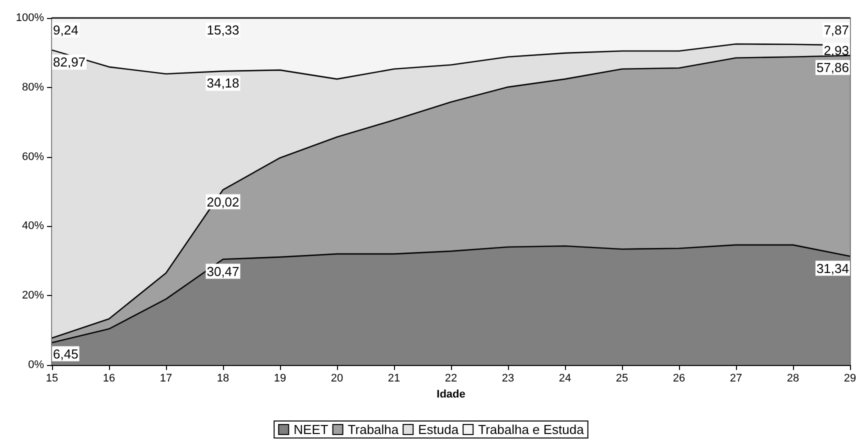  Describe the element at coordinates (832, 67) in the screenshot. I see `data-label: 57,86` at that location.